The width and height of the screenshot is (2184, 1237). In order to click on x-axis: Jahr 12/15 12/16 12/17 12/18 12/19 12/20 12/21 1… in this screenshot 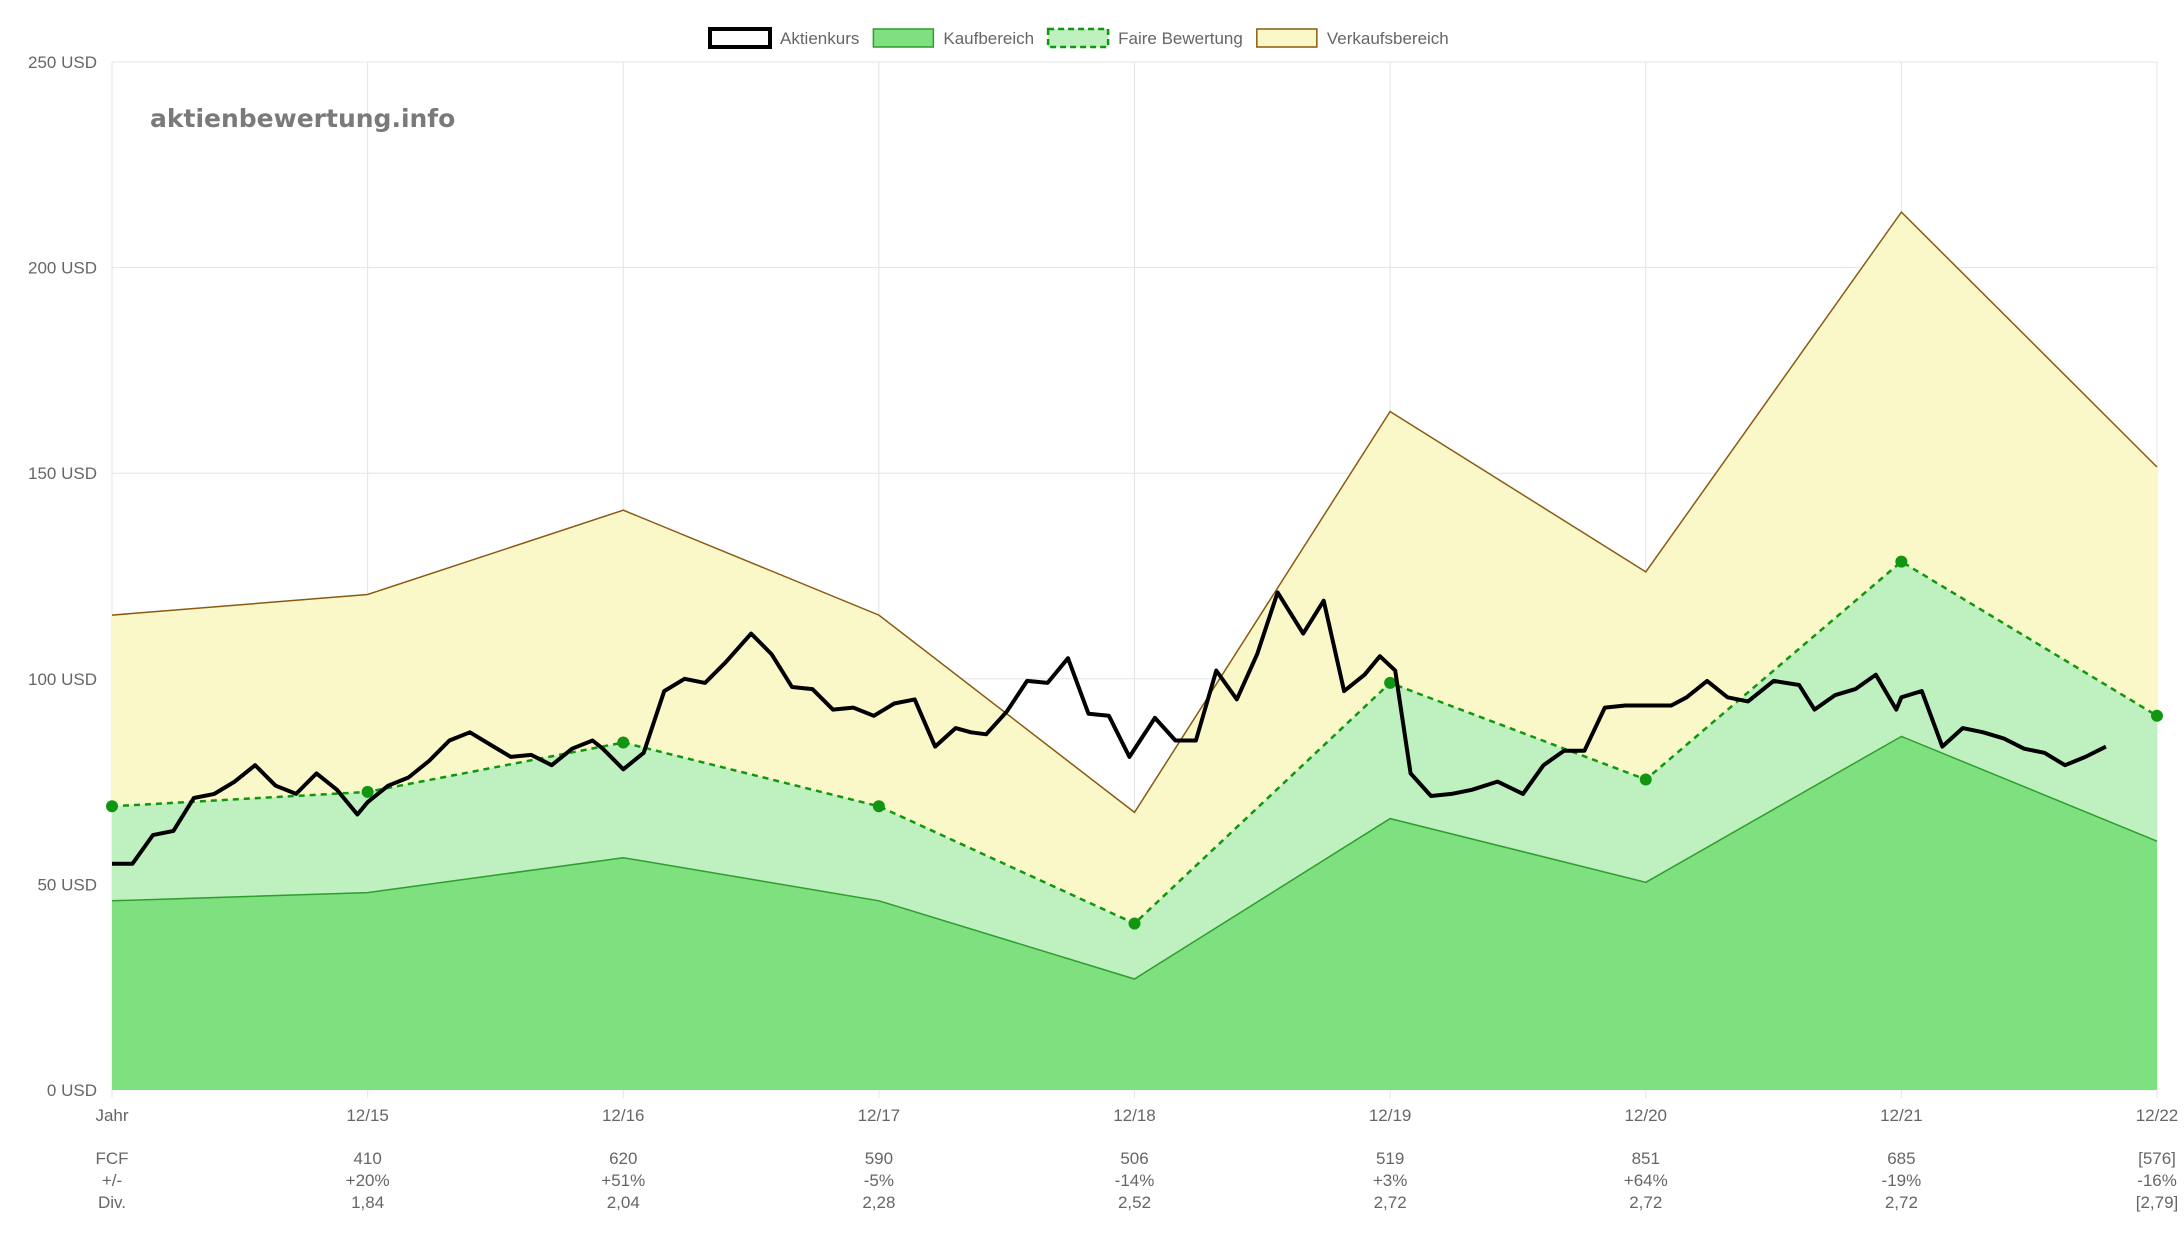, I will do `click(1136, 1115)`.